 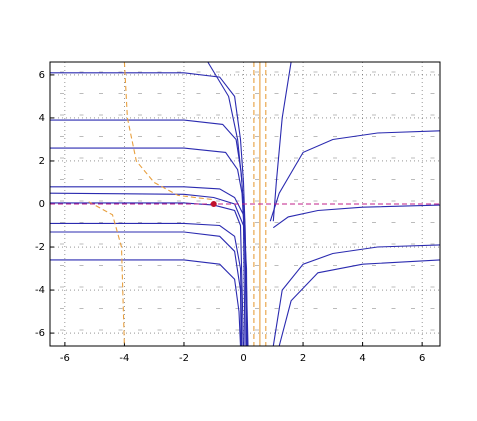 What do you see at coordinates (422, 358) in the screenshot?
I see `x-tick-label: 6` at bounding box center [422, 358].